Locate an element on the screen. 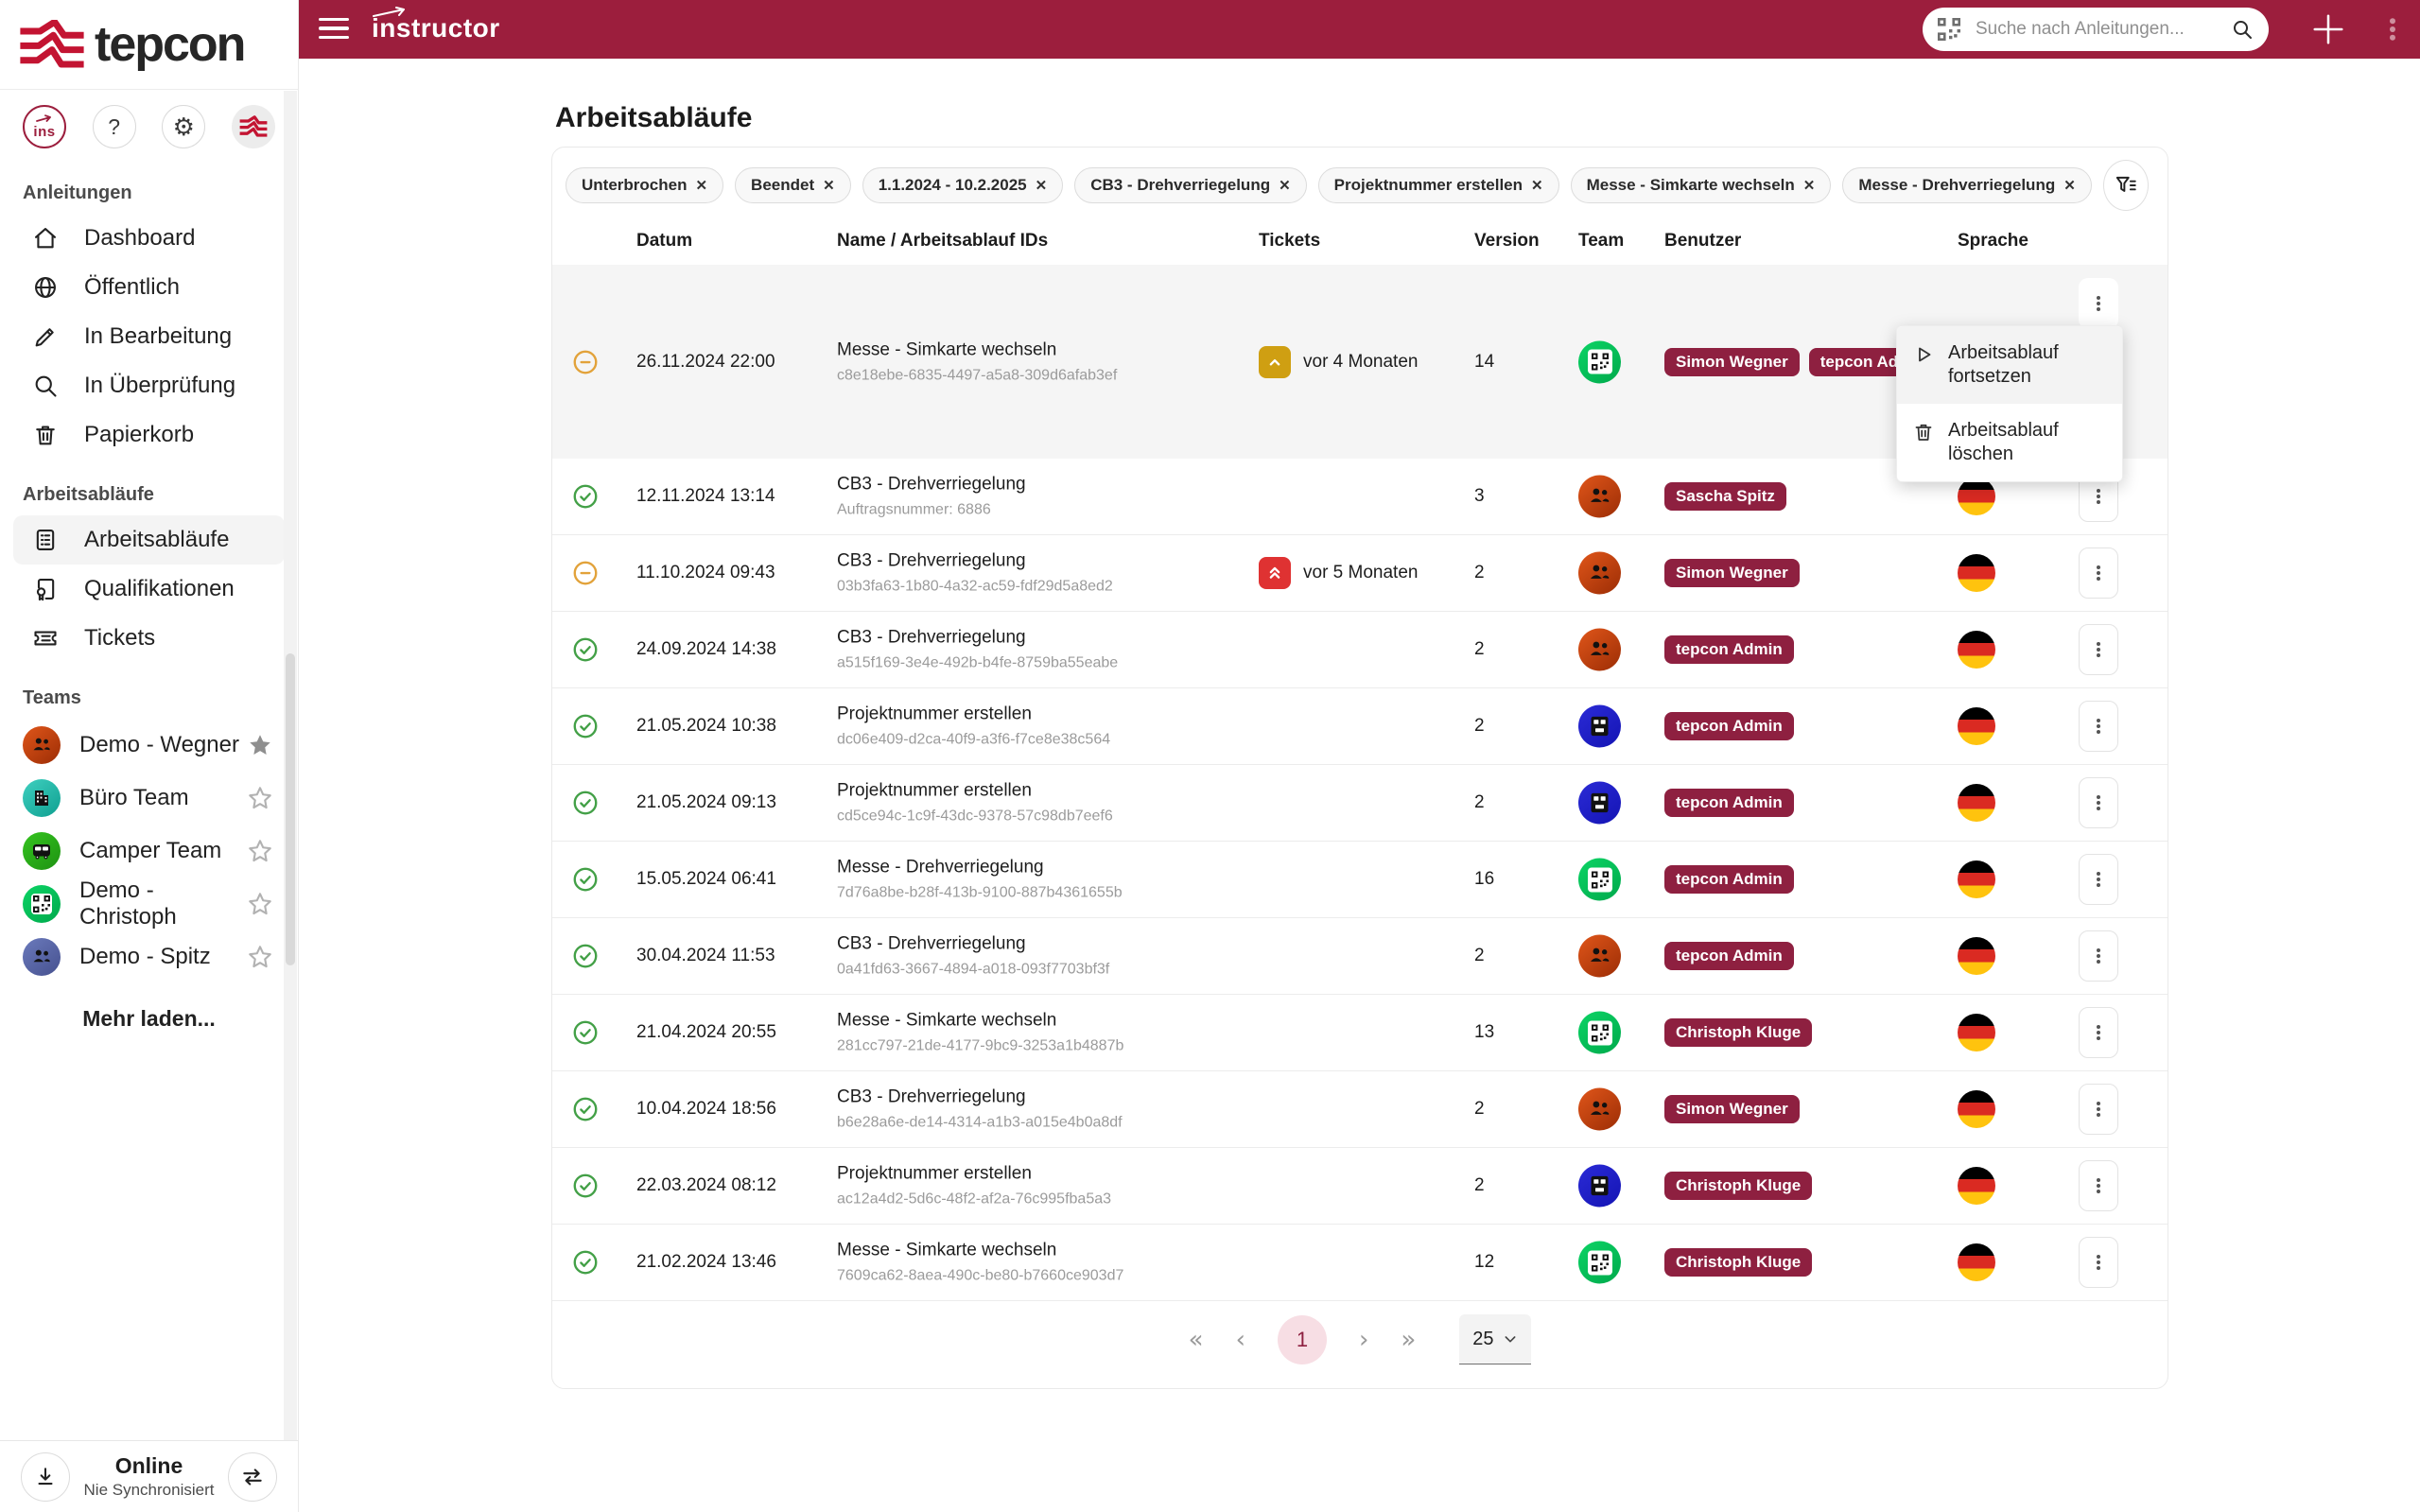 This screenshot has width=2420, height=1512. workflow-id: 281cc797-21de-4177-9bc9-3253a1b4887b is located at coordinates (981, 1045).